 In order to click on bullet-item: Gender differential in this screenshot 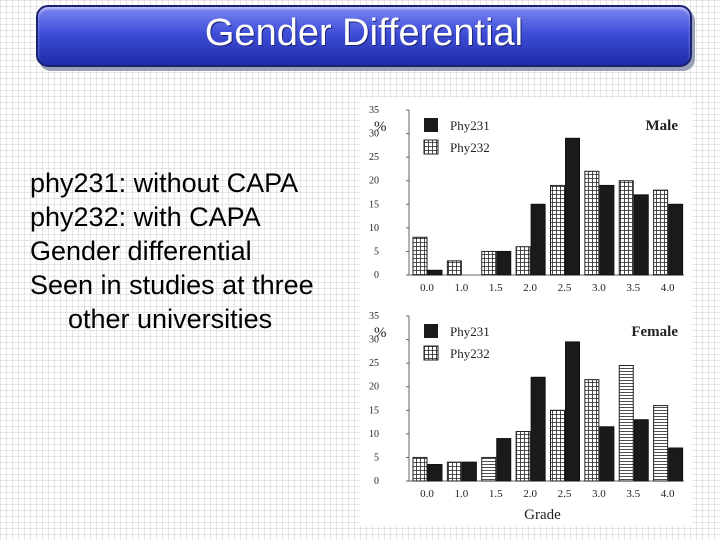, I will do `click(141, 251)`.